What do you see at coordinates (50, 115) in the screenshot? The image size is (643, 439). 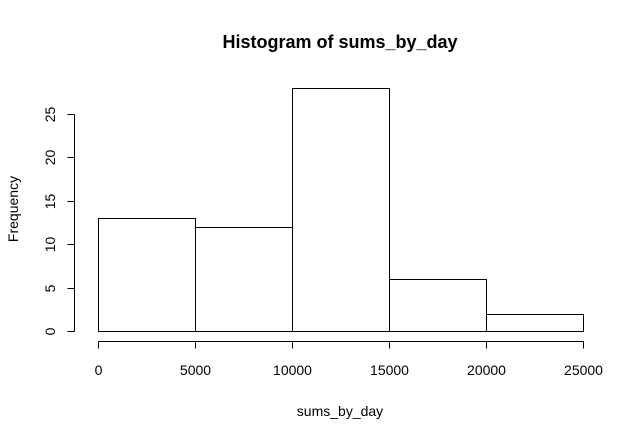 I see `y-tick-label: 25` at bounding box center [50, 115].